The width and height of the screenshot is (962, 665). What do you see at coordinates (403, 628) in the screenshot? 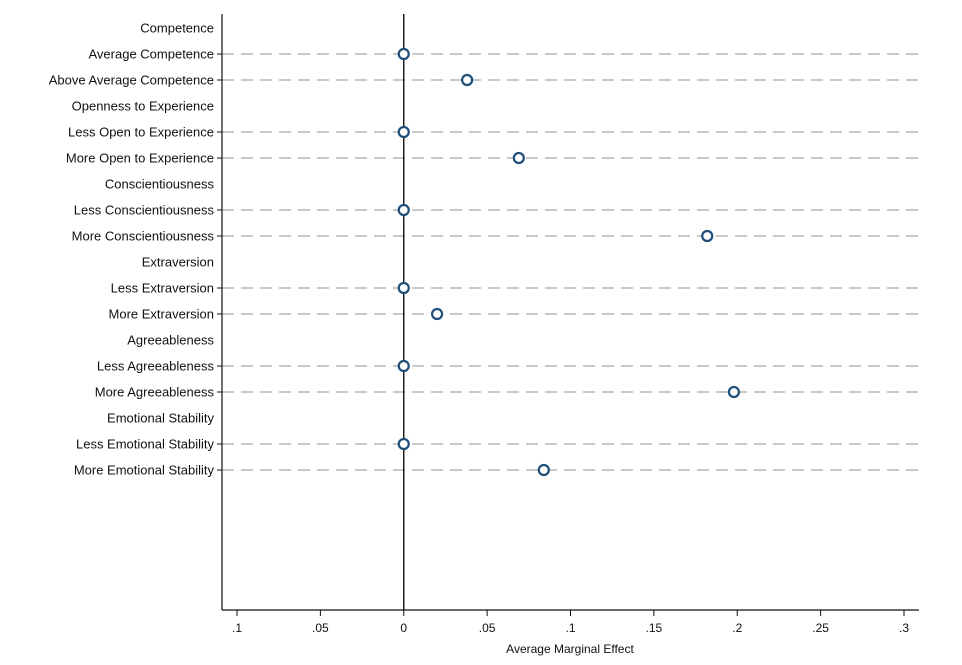
I see `x-tick-label: 0` at bounding box center [403, 628].